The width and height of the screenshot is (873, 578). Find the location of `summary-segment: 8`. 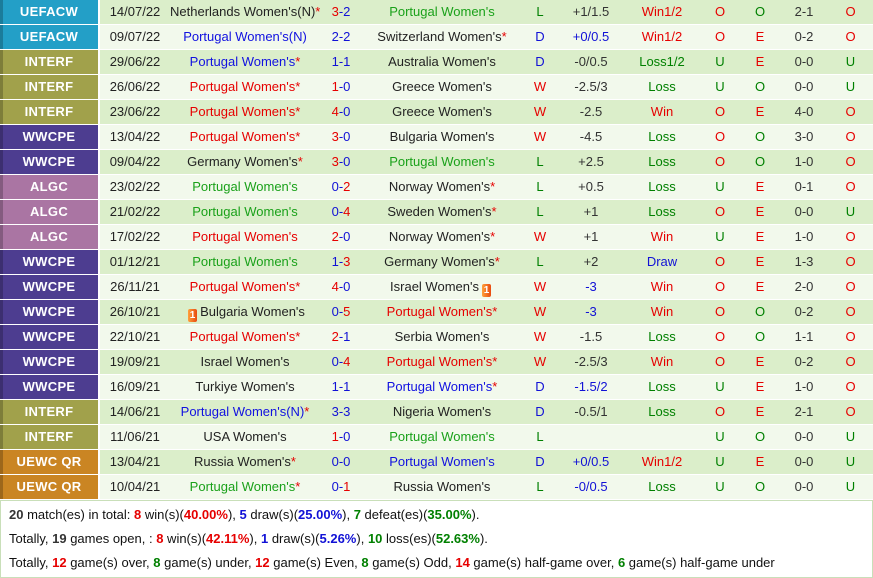

summary-segment: 8 is located at coordinates (160, 538).